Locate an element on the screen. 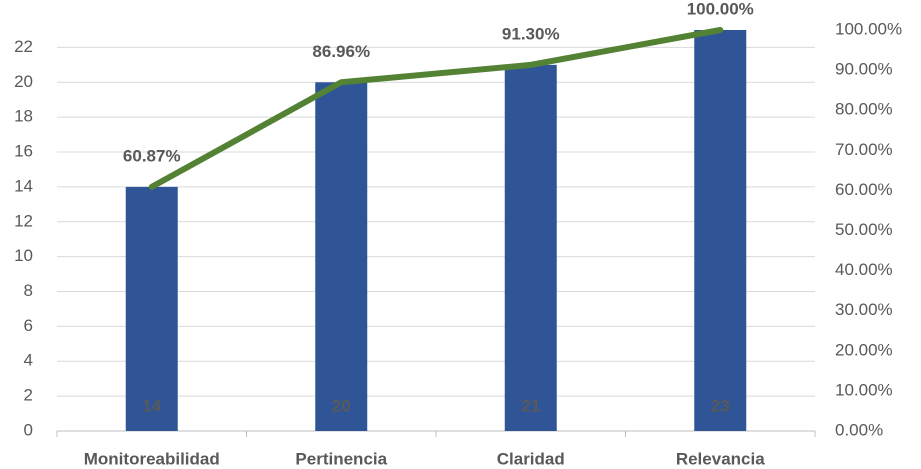 The image size is (921, 469). y2-tick-label: 90.00% is located at coordinates (864, 69).